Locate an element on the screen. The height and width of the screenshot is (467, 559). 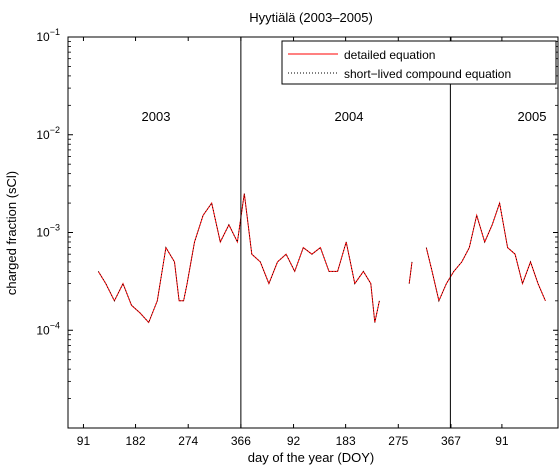
y-tick-label: 10⁻² is located at coordinates (48, 133).